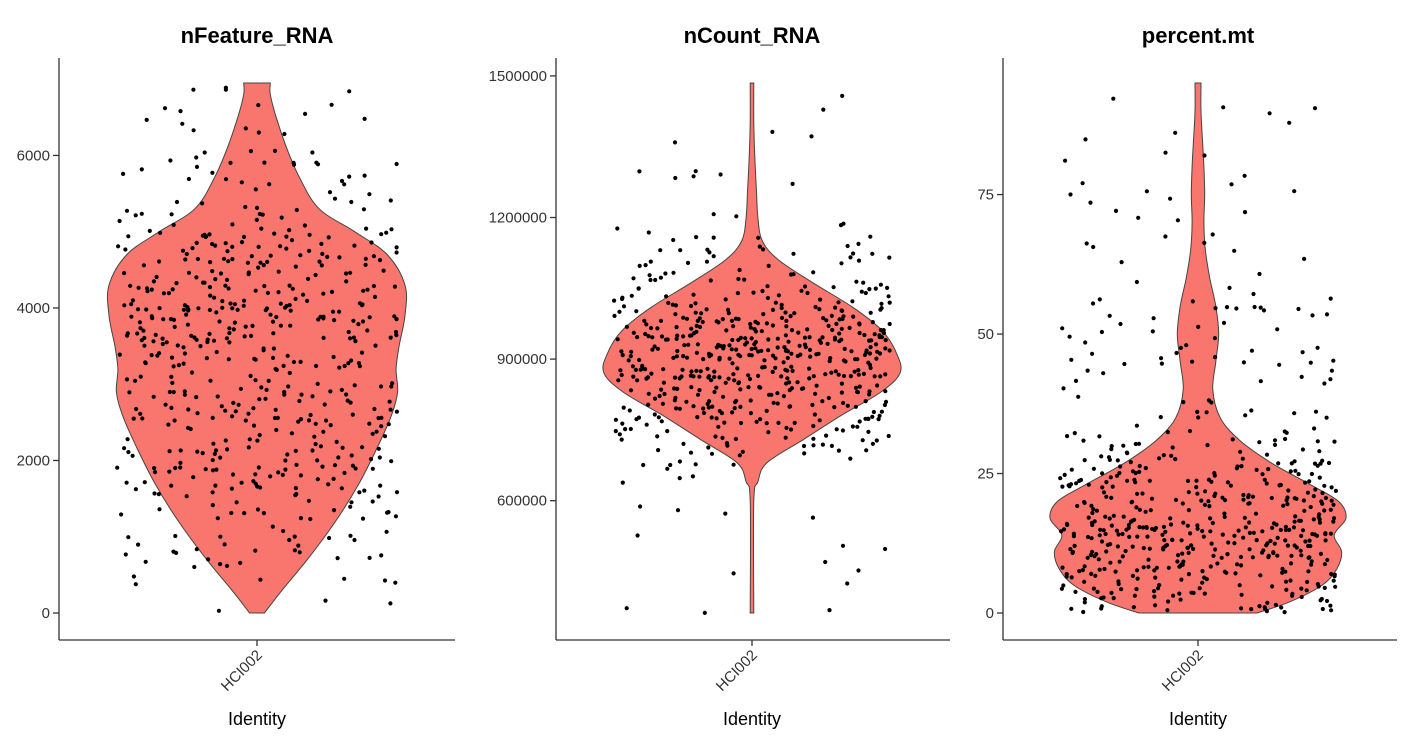 This screenshot has width=1401, height=738. What do you see at coordinates (752, 35) in the screenshot?
I see `panel-title: nCount_RNA` at bounding box center [752, 35].